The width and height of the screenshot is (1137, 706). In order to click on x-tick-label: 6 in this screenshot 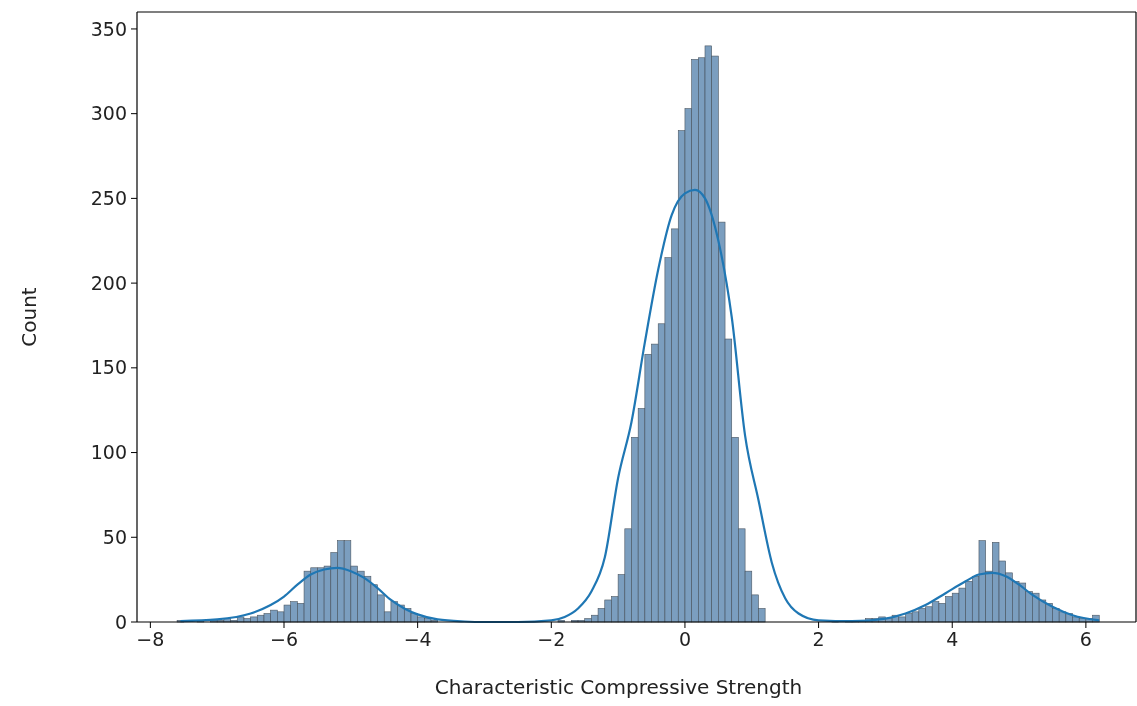, I will do `click(1085, 639)`.